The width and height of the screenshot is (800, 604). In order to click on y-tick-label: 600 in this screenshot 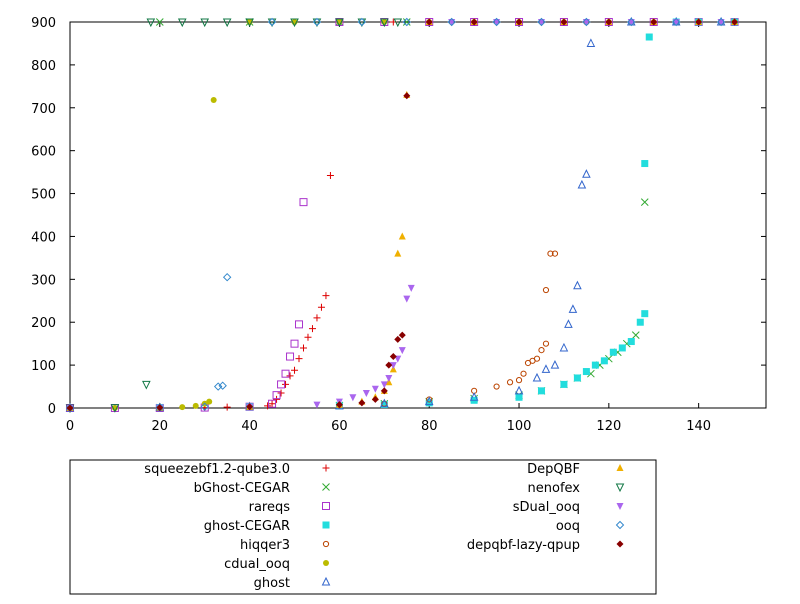, I will do `click(43, 152)`.